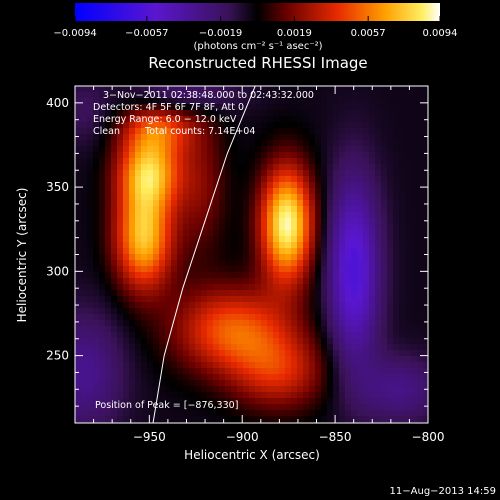  What do you see at coordinates (106, 131) in the screenshot?
I see `annotation-clean: Clean` at bounding box center [106, 131].